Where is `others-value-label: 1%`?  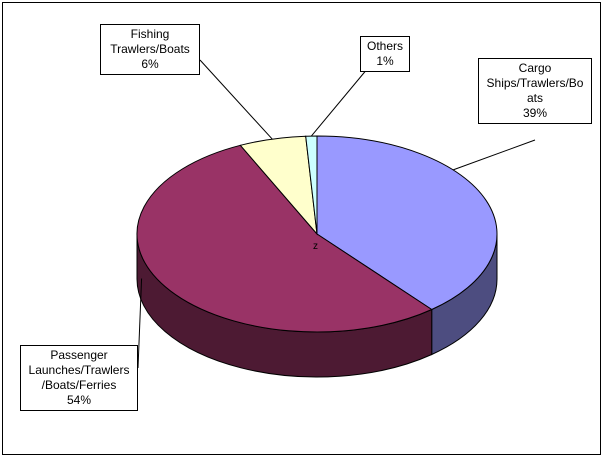 others-value-label: 1% is located at coordinates (385, 61).